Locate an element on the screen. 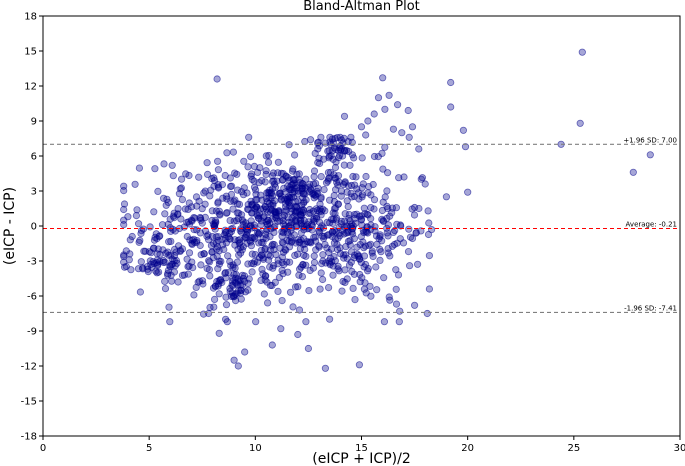 This screenshot has width=685, height=466. x-tick-label: 20 is located at coordinates (467, 448).